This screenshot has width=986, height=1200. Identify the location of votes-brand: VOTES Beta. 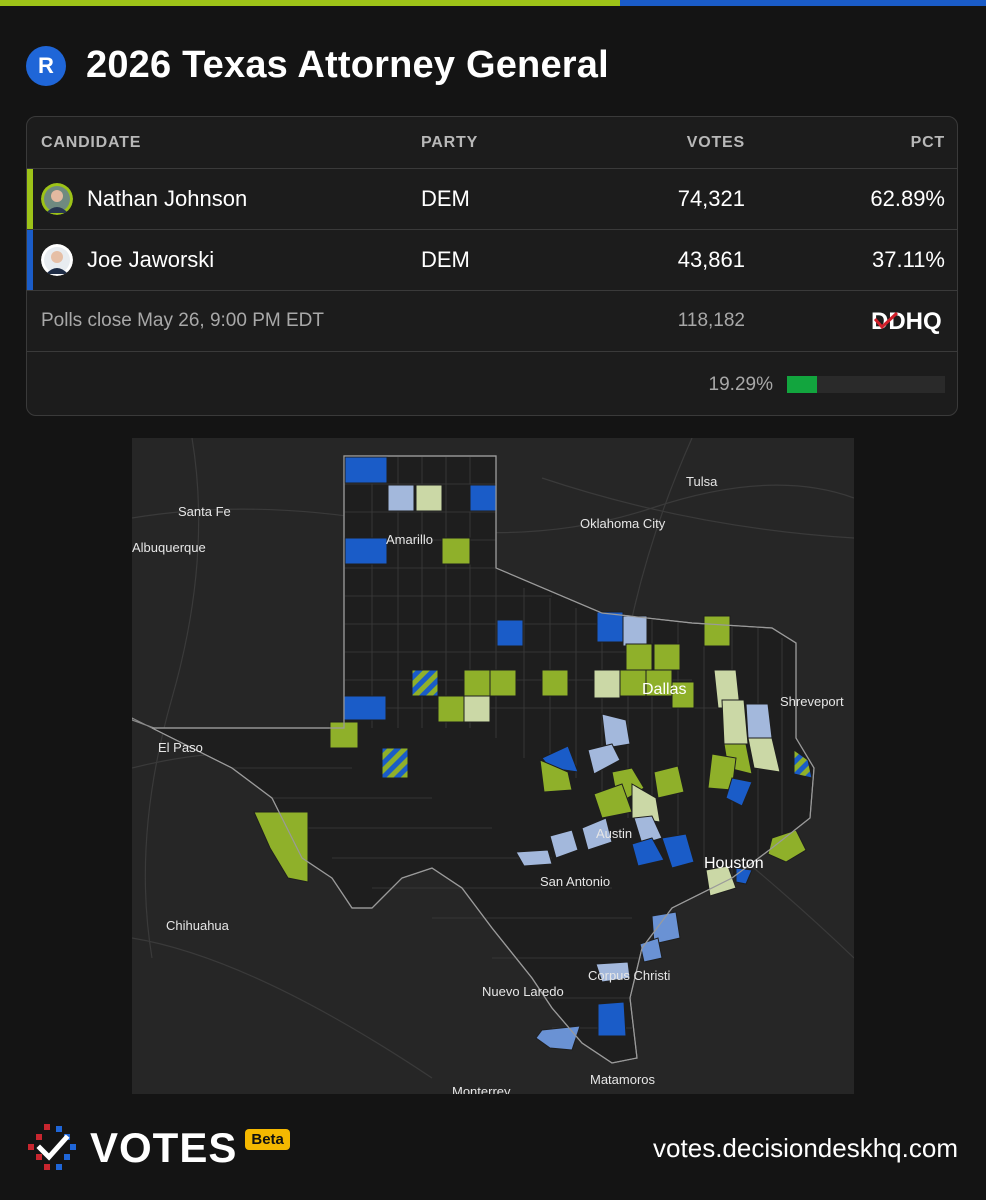
(158, 1148).